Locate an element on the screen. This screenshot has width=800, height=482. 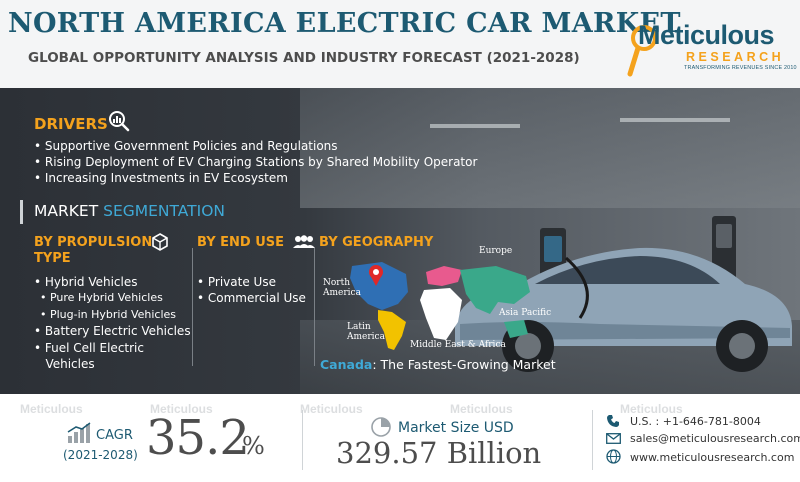
map-region-mea is located at coordinates (441, 314).